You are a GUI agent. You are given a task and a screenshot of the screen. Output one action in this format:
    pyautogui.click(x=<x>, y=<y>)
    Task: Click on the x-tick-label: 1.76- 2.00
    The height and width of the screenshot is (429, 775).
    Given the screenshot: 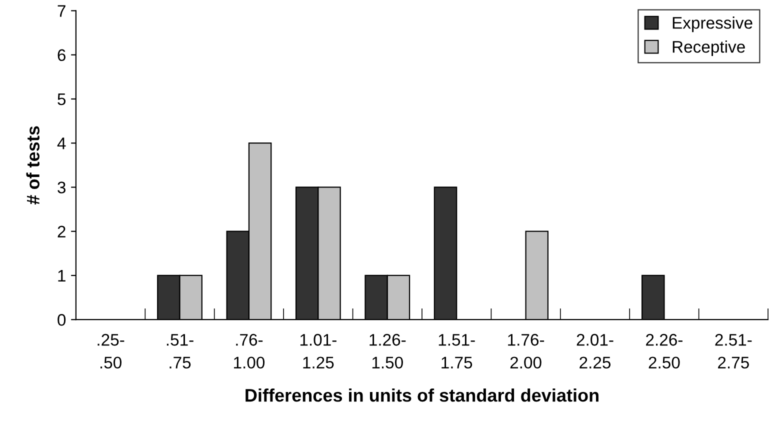 What is the action you would take?
    pyautogui.click(x=526, y=351)
    